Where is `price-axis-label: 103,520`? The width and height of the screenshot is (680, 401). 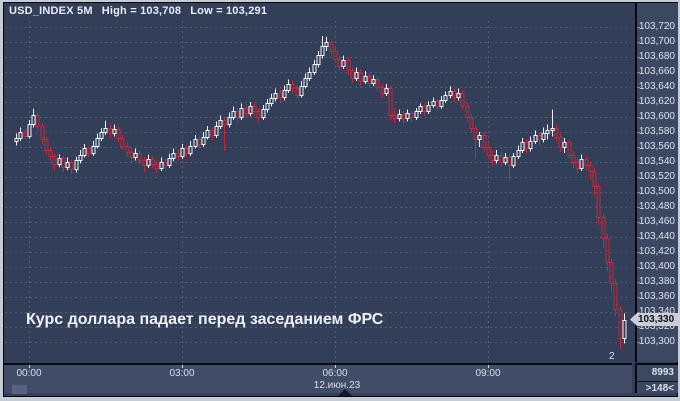
price-axis-label: 103,520 is located at coordinates (656, 176).